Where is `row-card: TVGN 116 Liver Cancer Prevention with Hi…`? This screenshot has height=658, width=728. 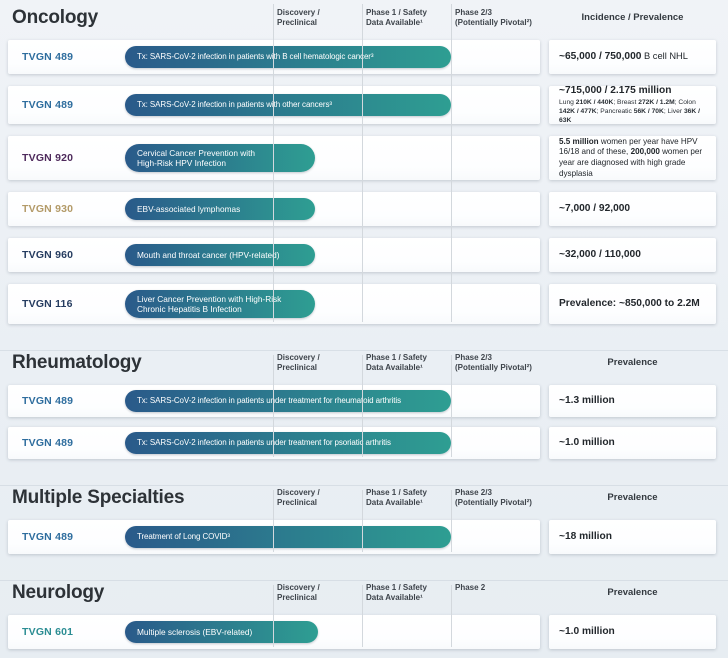 row-card: TVGN 116 Liver Cancer Prevention with Hi… is located at coordinates (274, 304).